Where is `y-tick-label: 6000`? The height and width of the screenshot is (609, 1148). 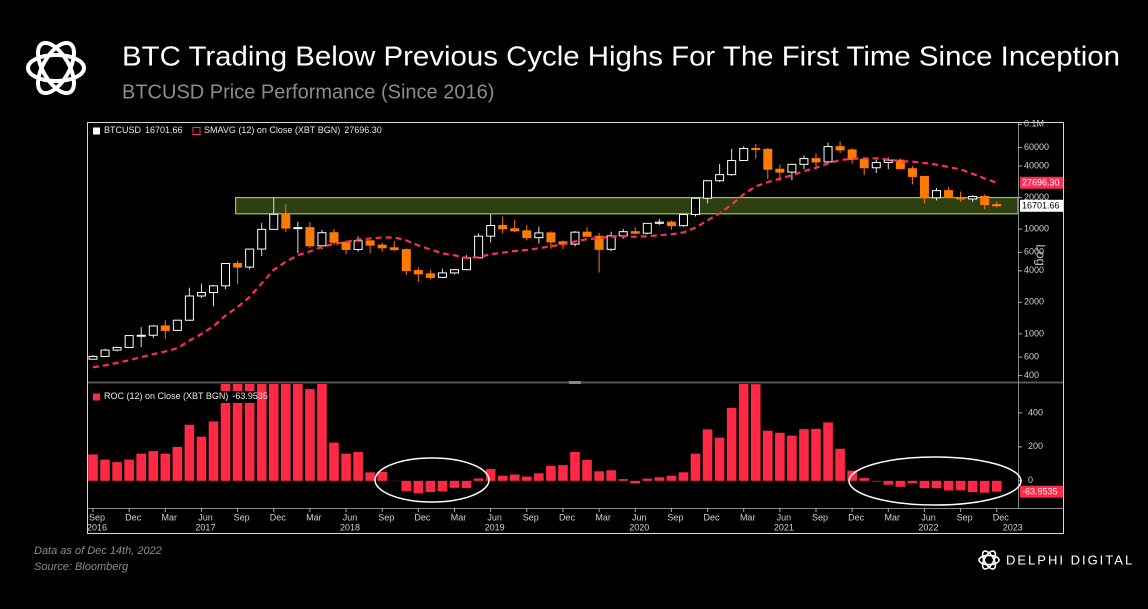 y-tick-label: 6000 is located at coordinates (1034, 252).